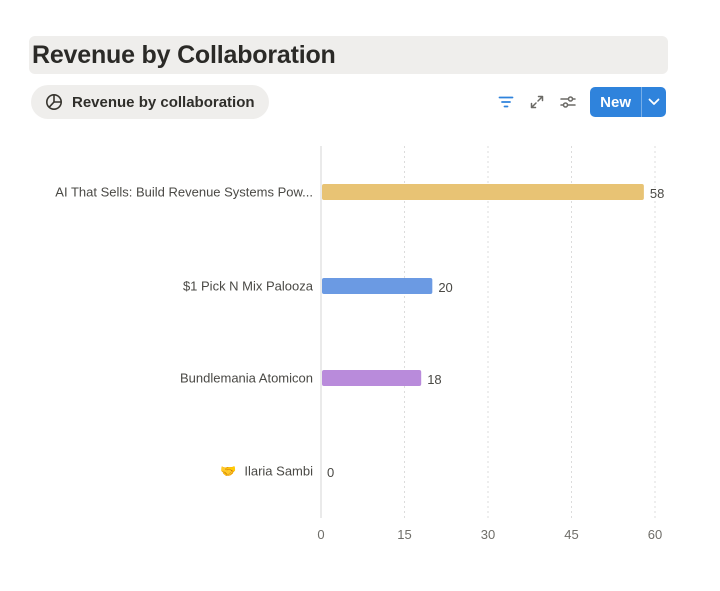 The image size is (720, 591). What do you see at coordinates (404, 534) in the screenshot?
I see `x-tick-label: 15` at bounding box center [404, 534].